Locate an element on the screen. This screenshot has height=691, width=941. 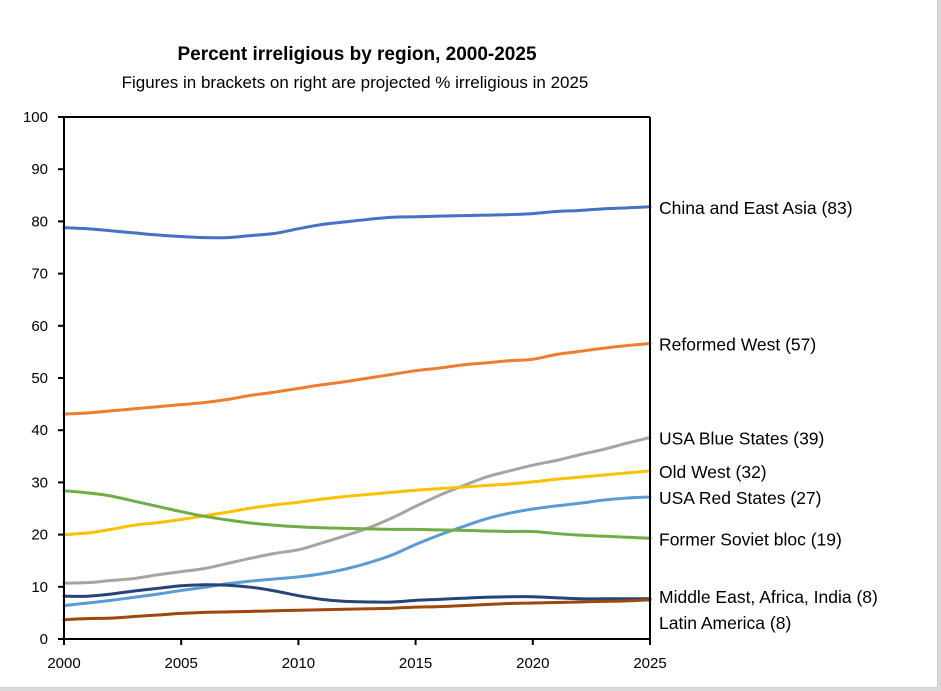
y-tick-label: 10 is located at coordinates (39, 587).